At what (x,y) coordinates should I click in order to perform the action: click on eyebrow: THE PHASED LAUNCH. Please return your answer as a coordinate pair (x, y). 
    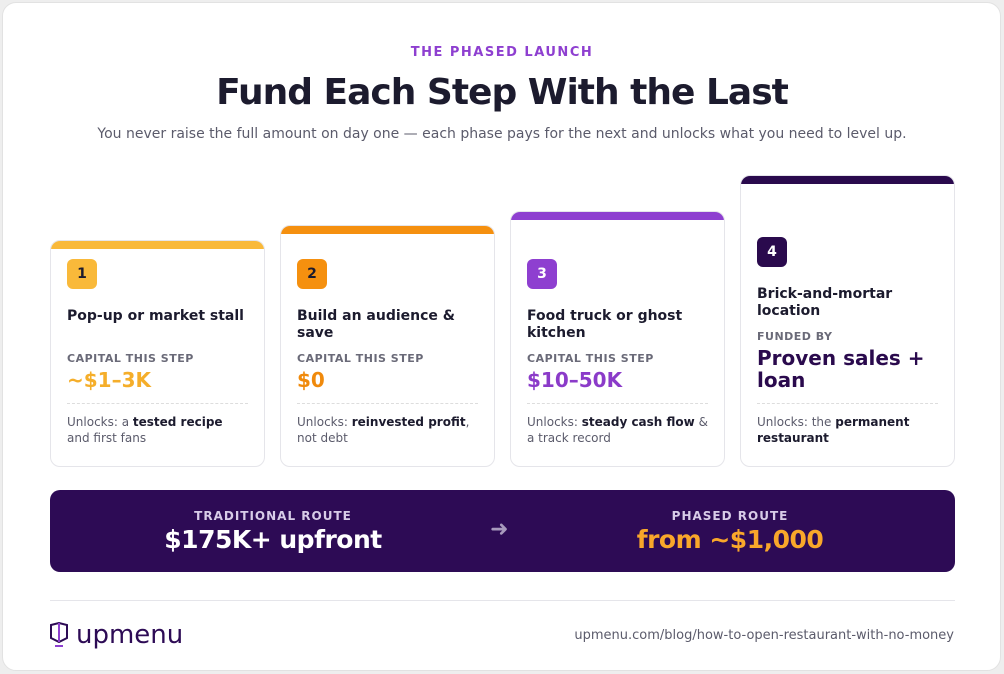
    Looking at the image, I should click on (502, 52).